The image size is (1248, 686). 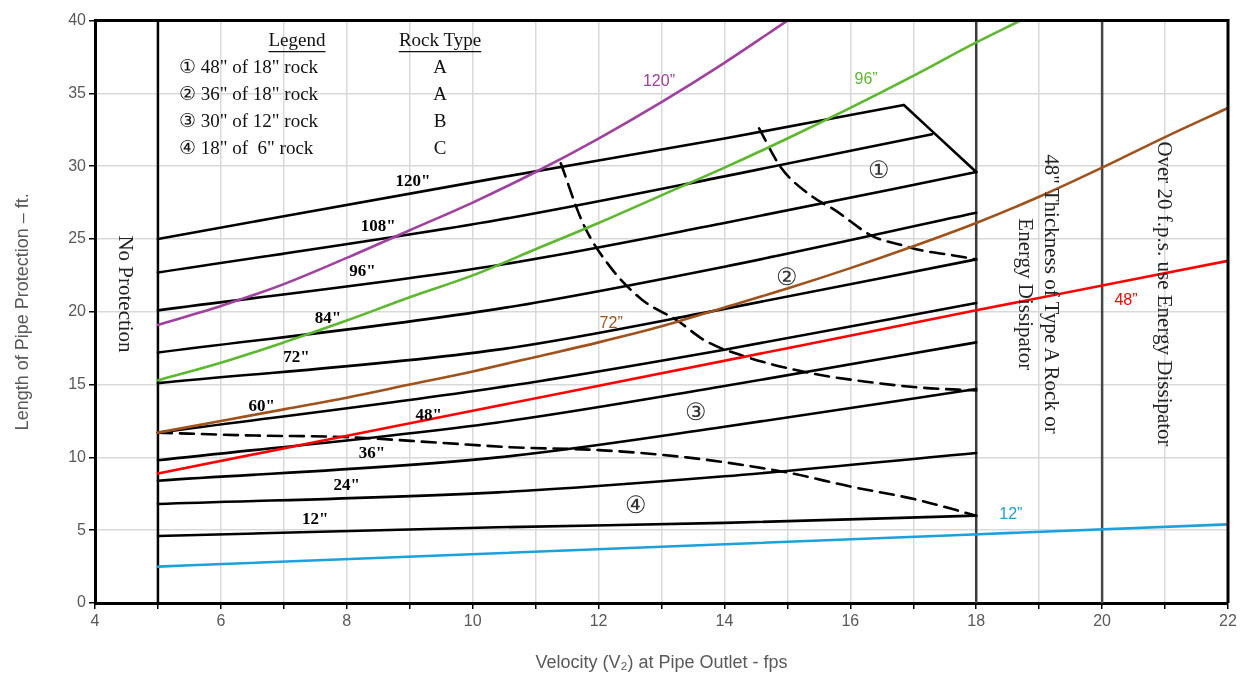 What do you see at coordinates (77, 165) in the screenshot?
I see `y-tick-label: 30` at bounding box center [77, 165].